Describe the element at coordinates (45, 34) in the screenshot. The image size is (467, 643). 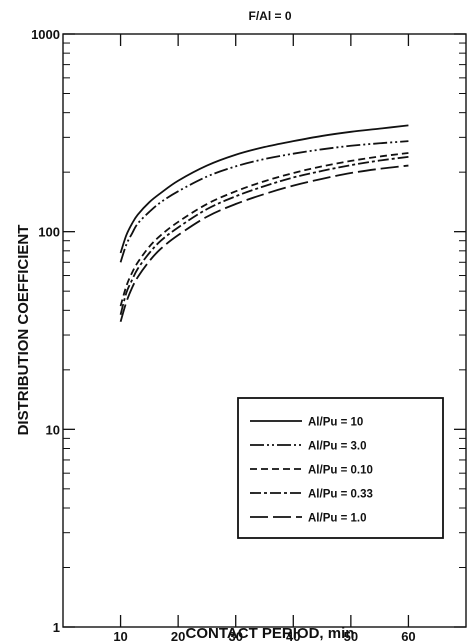
I see `y-tick-label: 1000` at that location.